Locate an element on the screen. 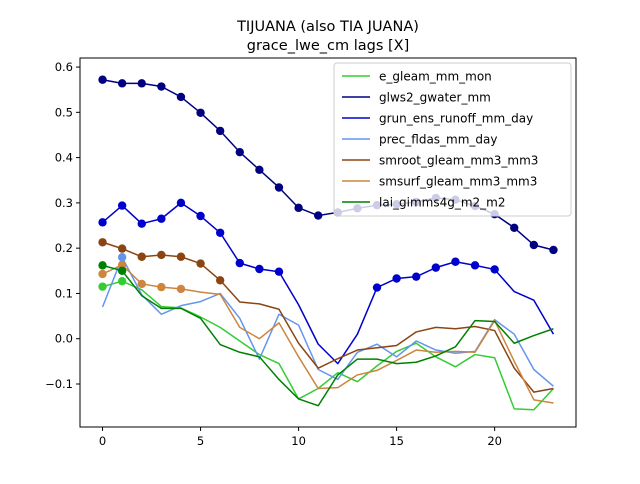 This screenshot has width=640, height=484. y-tick-label: 0.3 is located at coordinates (64, 203).